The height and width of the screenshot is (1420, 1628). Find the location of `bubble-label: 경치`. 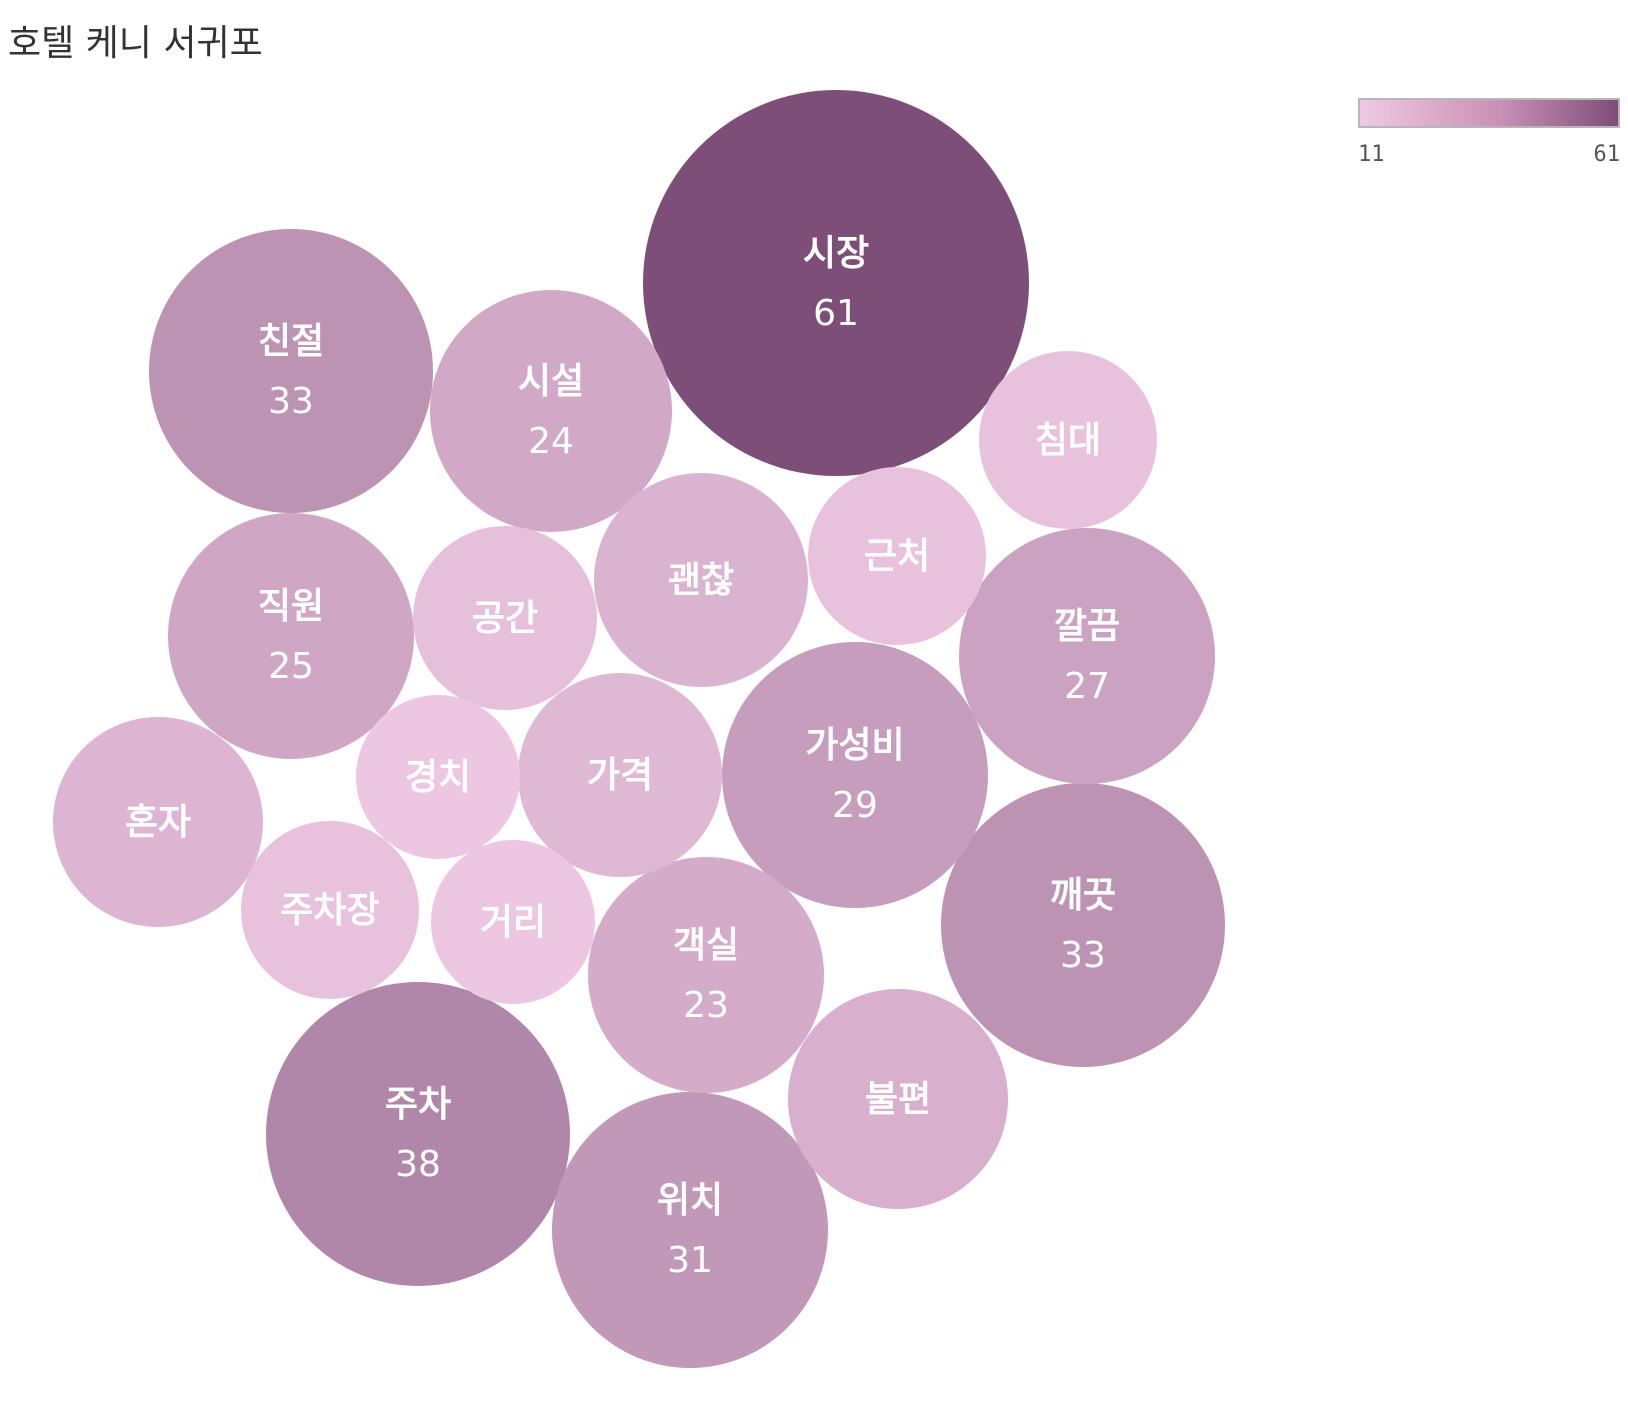

bubble-label: 경치 is located at coordinates (438, 777).